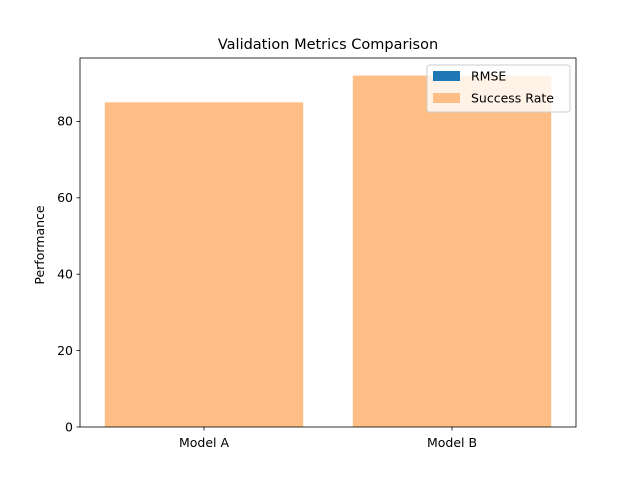 This screenshot has width=640, height=480. What do you see at coordinates (328, 45) in the screenshot?
I see `chart-title: Validation Metrics Comparison` at bounding box center [328, 45].